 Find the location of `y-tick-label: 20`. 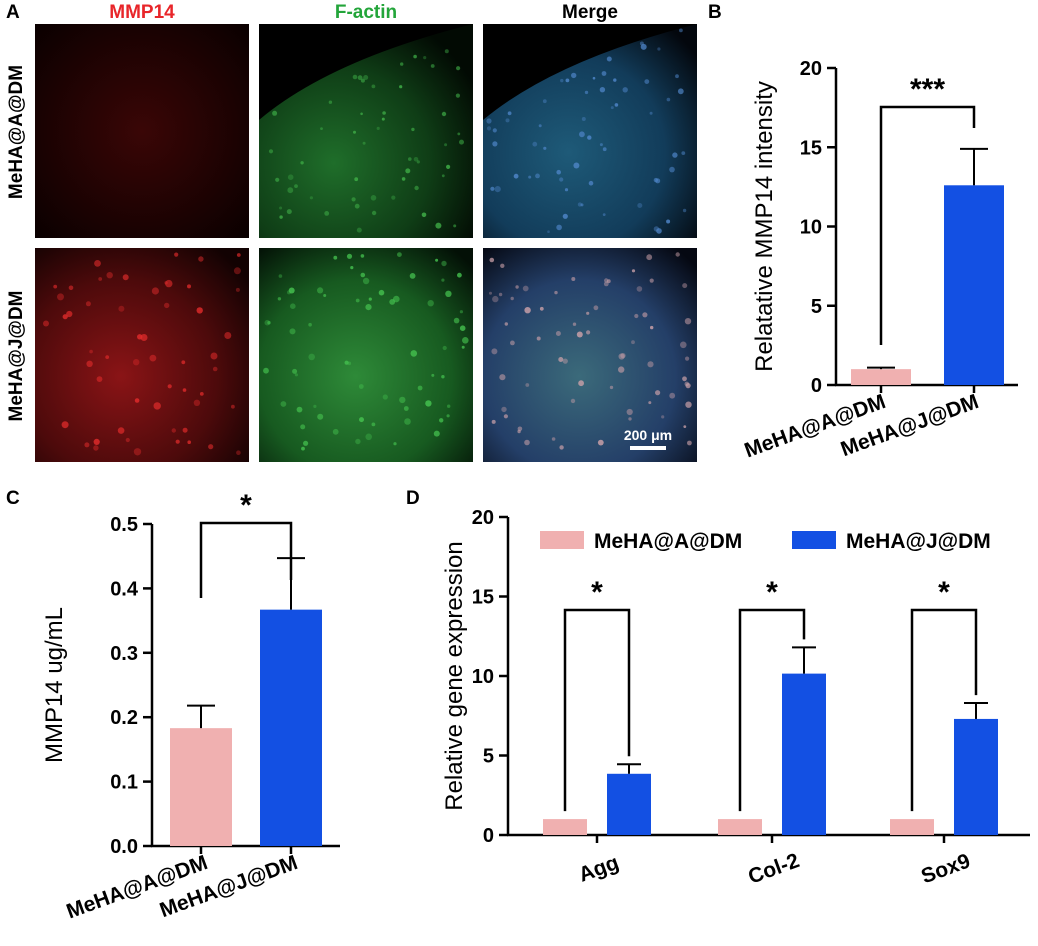

y-tick-label: 20 is located at coordinates (811, 69).